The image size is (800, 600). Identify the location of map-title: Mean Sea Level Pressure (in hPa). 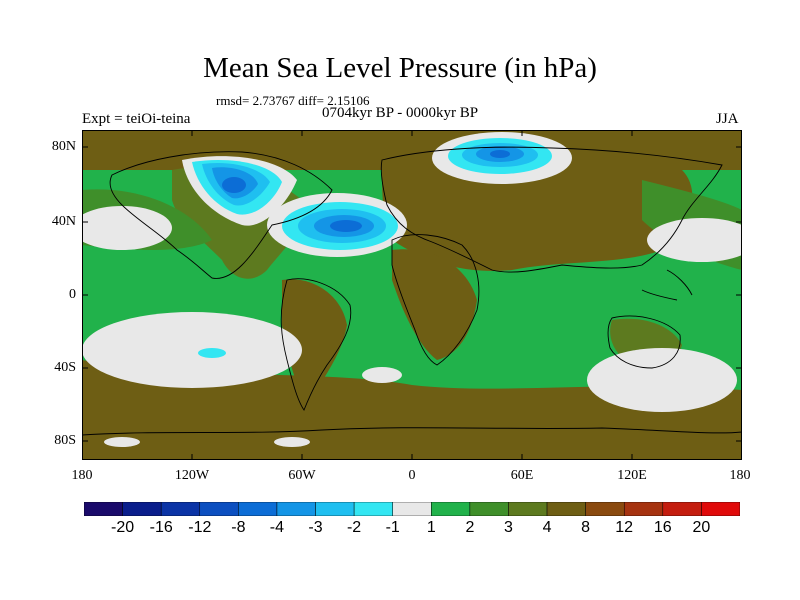
(400, 68).